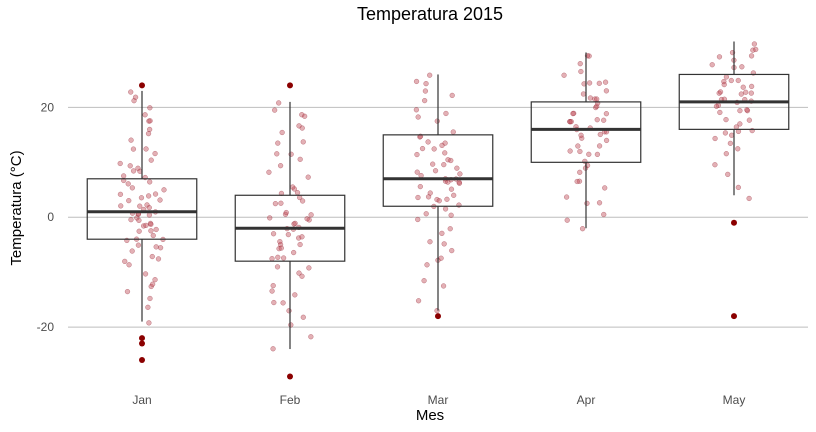  Describe the element at coordinates (46, 327) in the screenshot. I see `y-tick-label: -20` at that location.